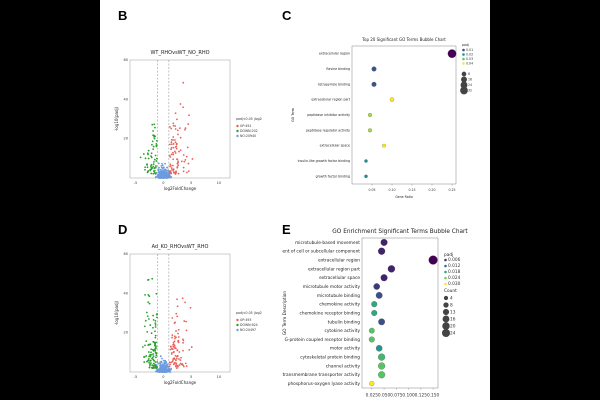  What do you see at coordinates (237, 320) in the screenshot?
I see `legend-swatch` at bounding box center [237, 320].